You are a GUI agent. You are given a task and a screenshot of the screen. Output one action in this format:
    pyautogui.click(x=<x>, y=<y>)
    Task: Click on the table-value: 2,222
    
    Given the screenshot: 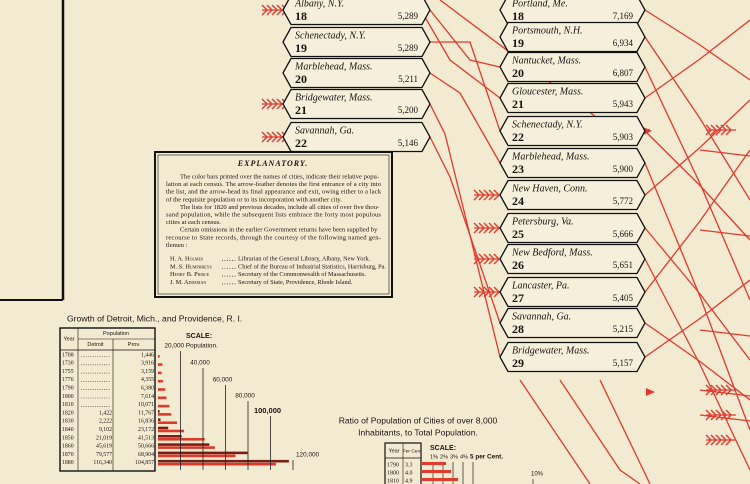 What is the action you would take?
    pyautogui.click(x=105, y=422)
    